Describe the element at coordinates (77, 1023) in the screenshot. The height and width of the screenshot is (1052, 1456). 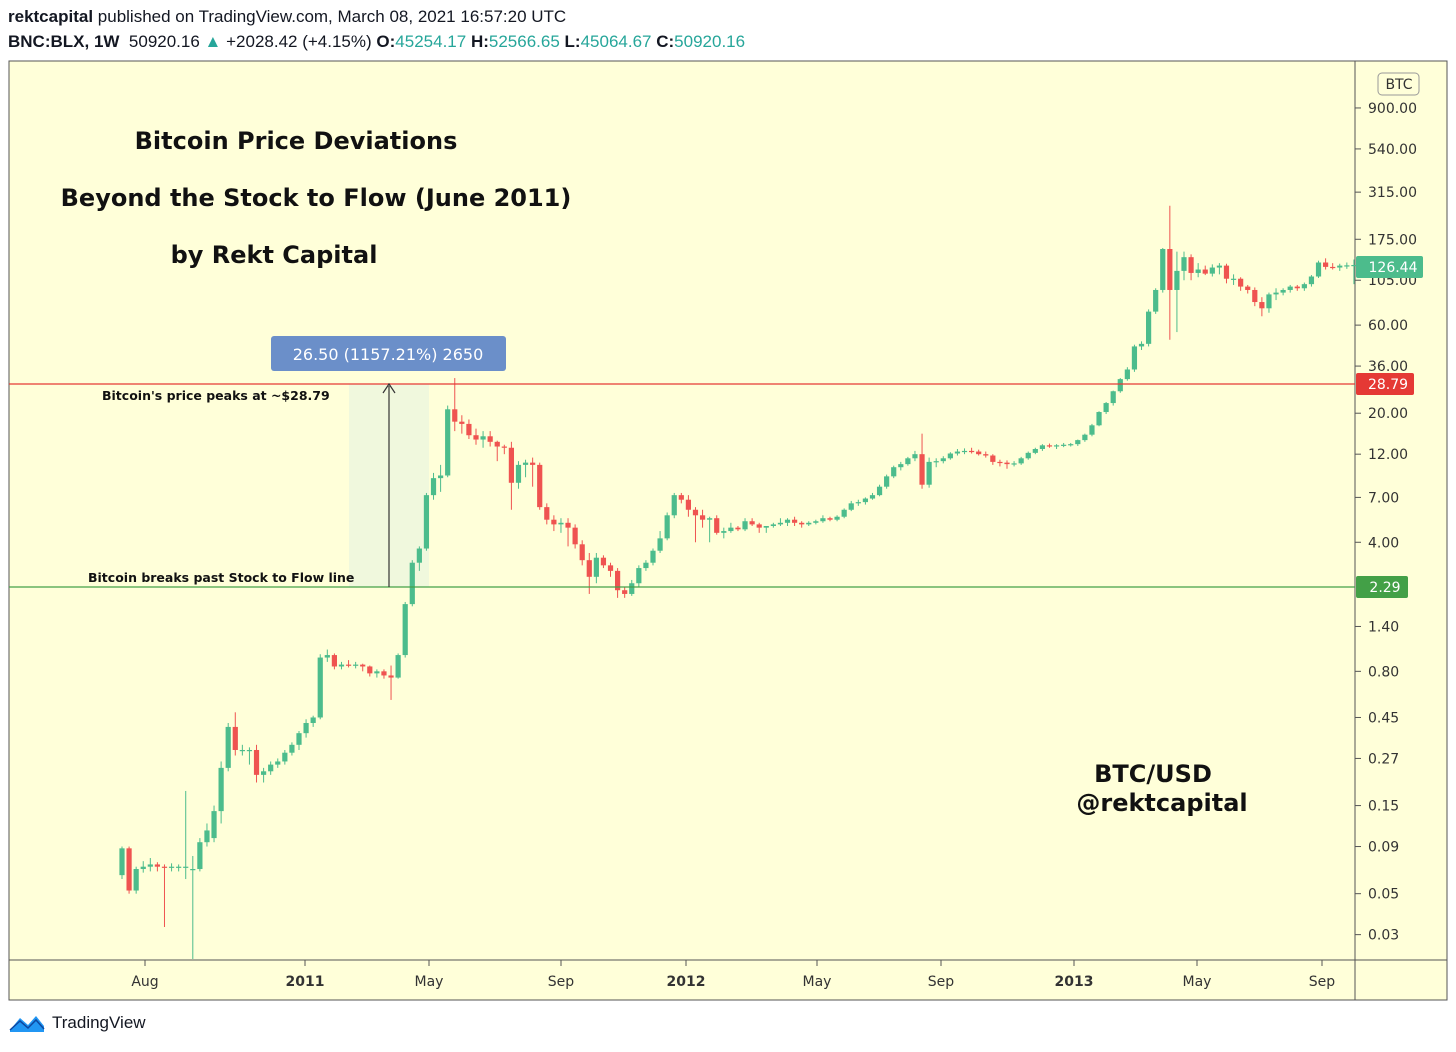
I see `tradingview-footer: TradingView` at that location.